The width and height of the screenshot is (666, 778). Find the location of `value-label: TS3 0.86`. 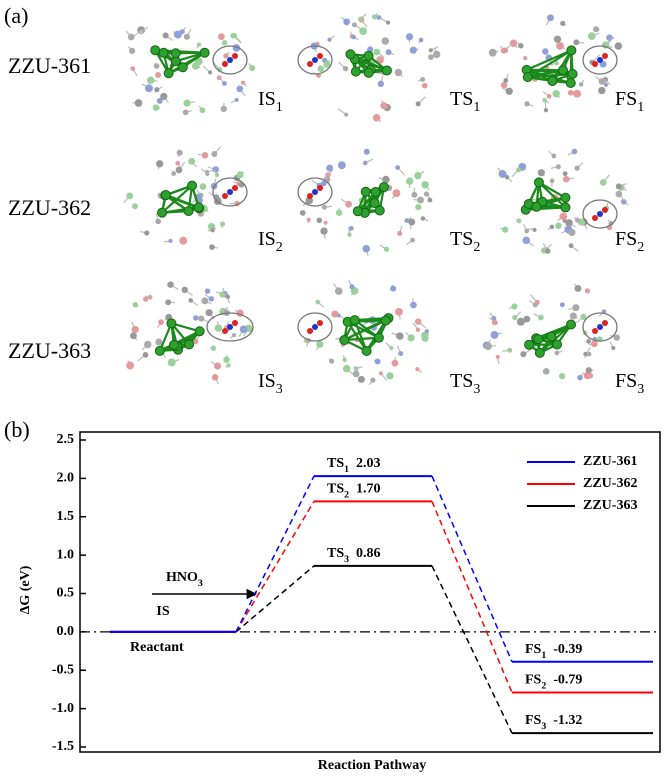

value-label: TS3 0.86 is located at coordinates (354, 555).